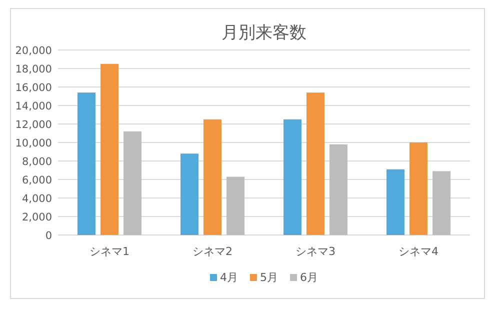 The height and width of the screenshot is (327, 491). What do you see at coordinates (212, 251) in the screenshot?
I see `x-tick-label: シネマ2` at bounding box center [212, 251].